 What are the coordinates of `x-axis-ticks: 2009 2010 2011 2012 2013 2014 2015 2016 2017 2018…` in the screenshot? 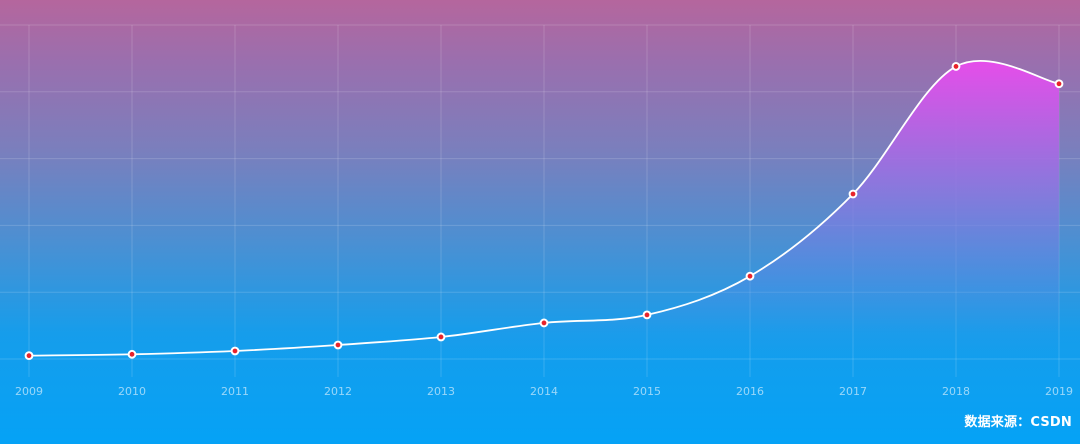 It's located at (544, 391).